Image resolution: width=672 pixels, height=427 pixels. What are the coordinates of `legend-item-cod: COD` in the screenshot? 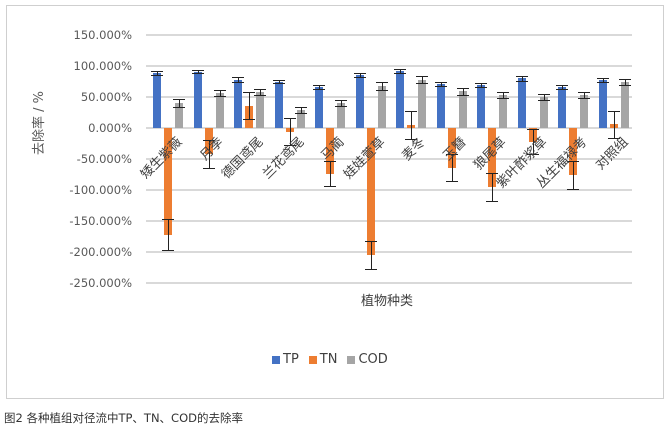 It's located at (367, 359).